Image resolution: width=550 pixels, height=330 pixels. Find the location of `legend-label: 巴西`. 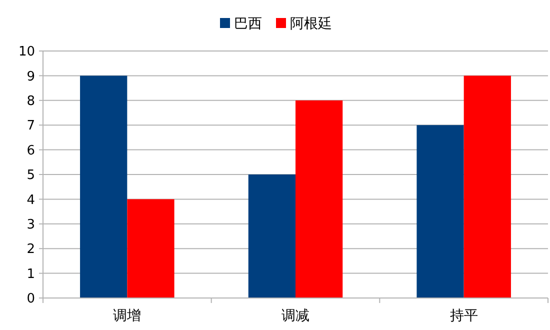

legend-label: 巴西 is located at coordinates (248, 24).